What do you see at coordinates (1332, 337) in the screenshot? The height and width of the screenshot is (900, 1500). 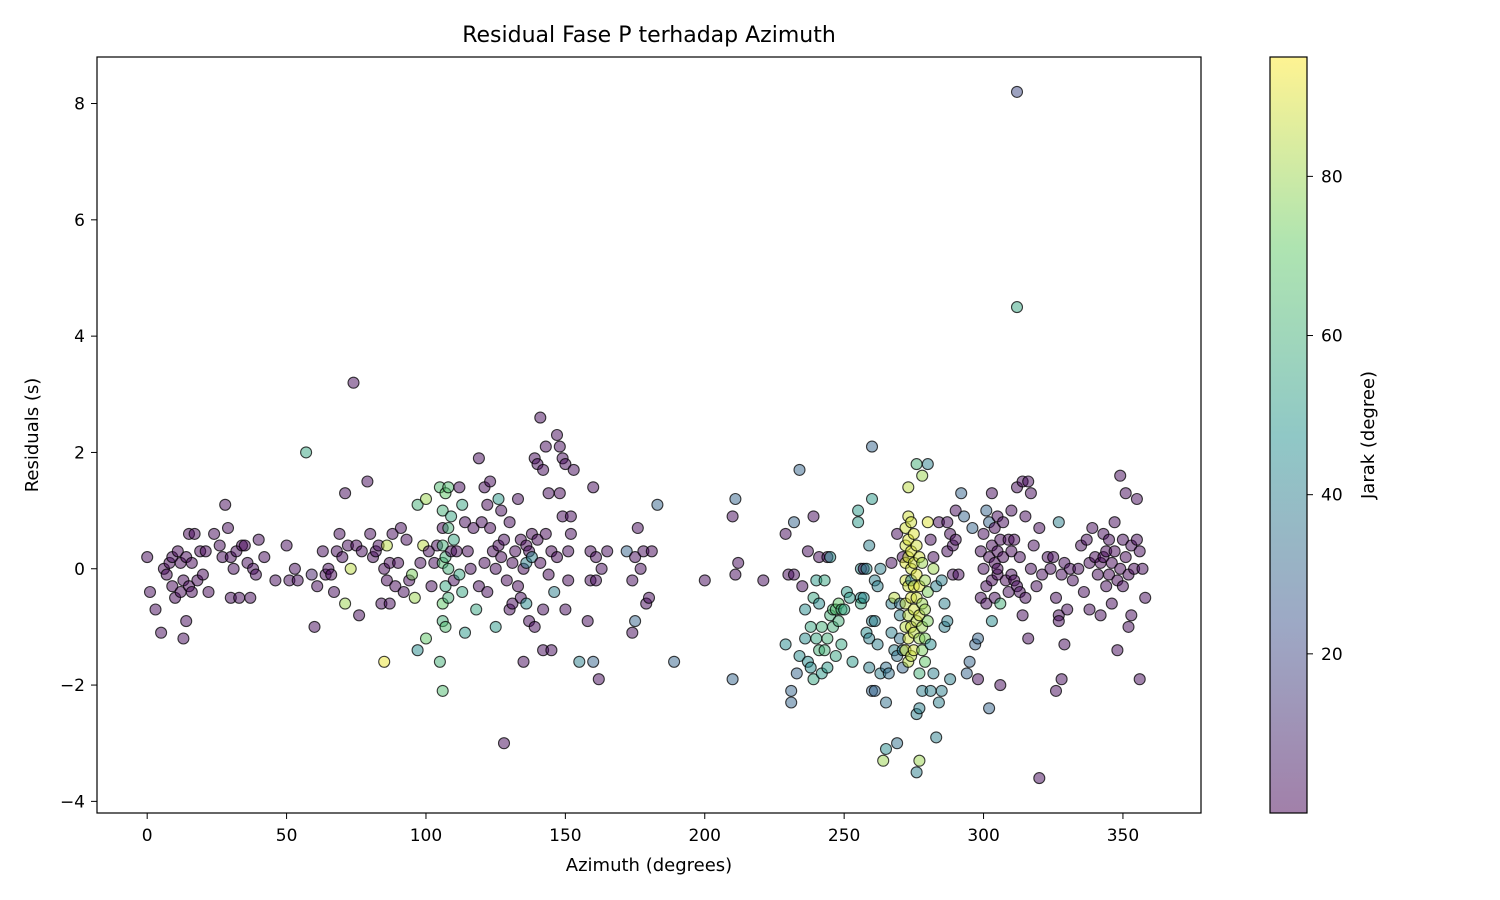 I see `colorbar-tick-label: 60` at bounding box center [1332, 337].